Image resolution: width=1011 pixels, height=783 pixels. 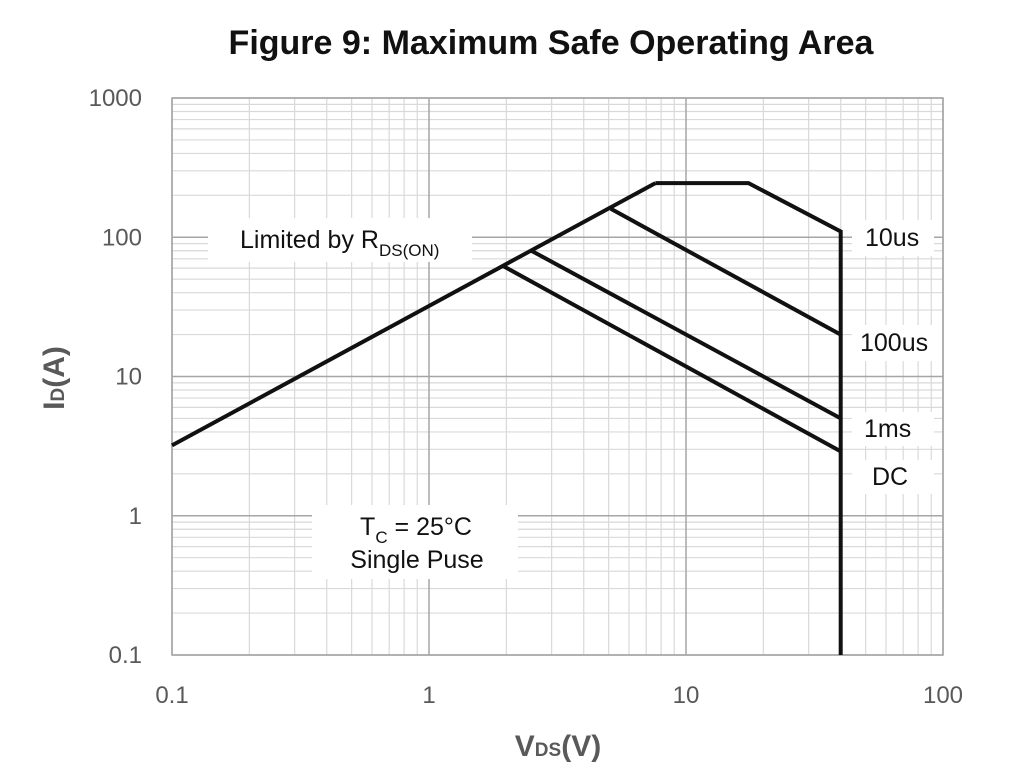 What do you see at coordinates (54, 367) in the screenshot?
I see `y-axis-unit: (A)` at bounding box center [54, 367].